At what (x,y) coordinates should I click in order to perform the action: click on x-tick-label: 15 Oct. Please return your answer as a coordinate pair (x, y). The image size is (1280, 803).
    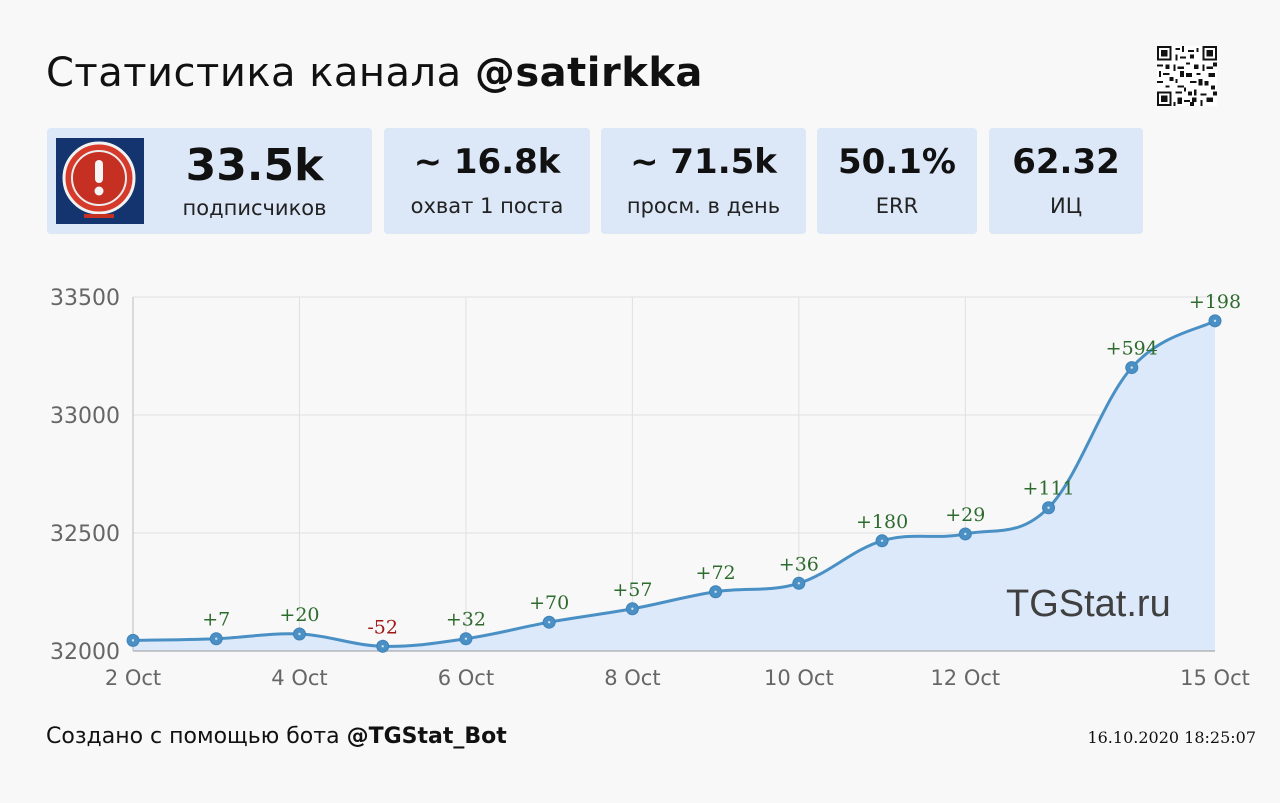
    Looking at the image, I should click on (1215, 678).